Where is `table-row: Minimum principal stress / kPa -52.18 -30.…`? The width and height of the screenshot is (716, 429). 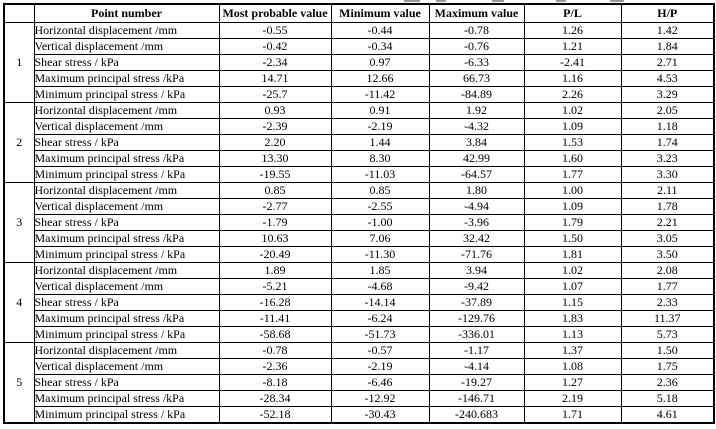 table-row: Minimum principal stress / kPa -52.18 -30.… is located at coordinates (359, 415).